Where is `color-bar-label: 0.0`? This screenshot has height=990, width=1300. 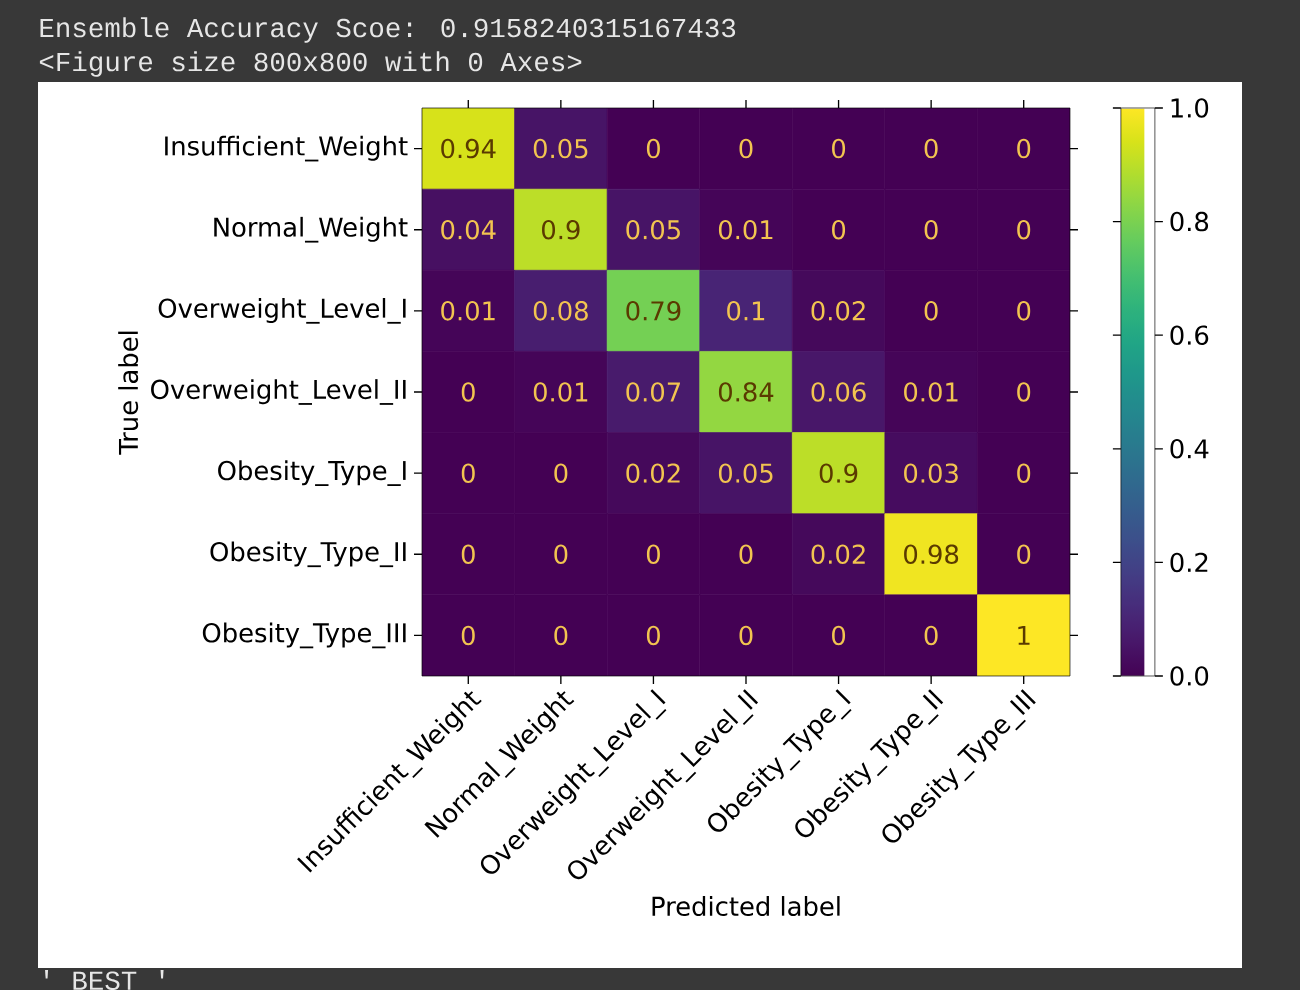
color-bar-label: 0.0 is located at coordinates (1189, 676).